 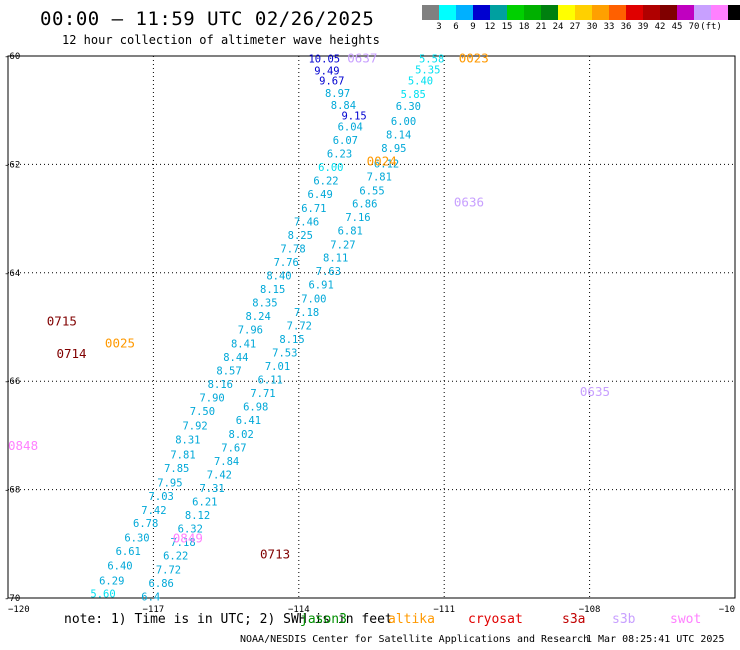 What do you see at coordinates (558, 27) in the screenshot?
I see `legend-label: 24` at bounding box center [558, 27].